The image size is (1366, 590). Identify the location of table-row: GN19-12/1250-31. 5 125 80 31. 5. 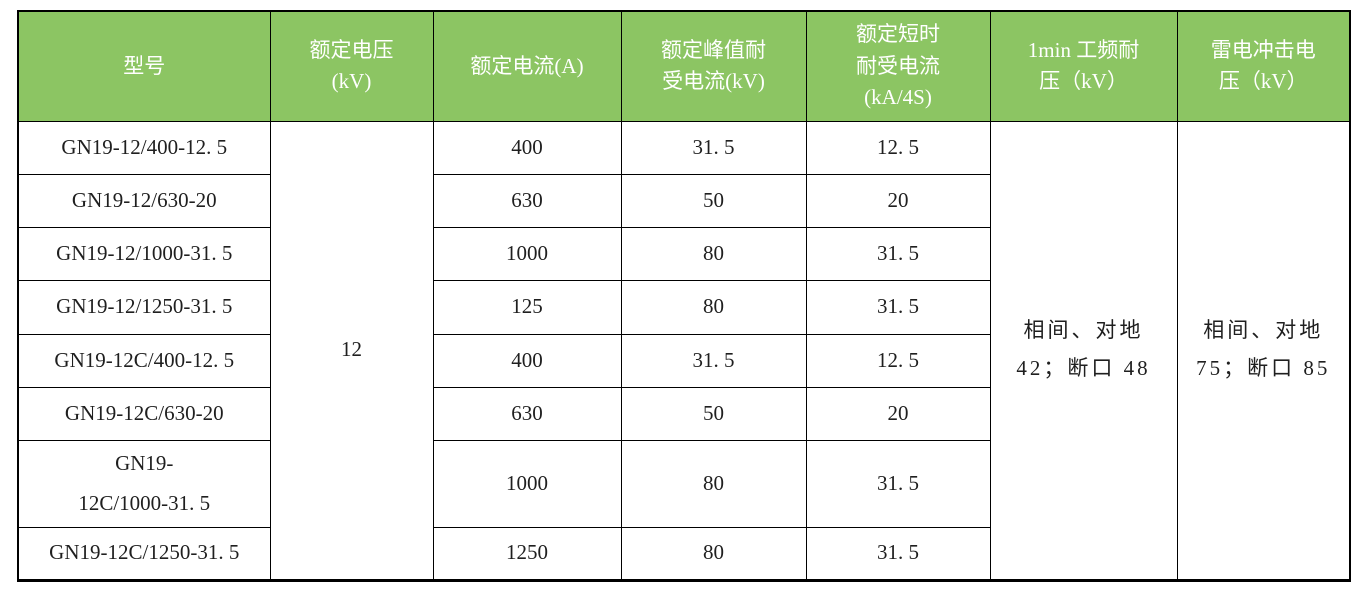
(683, 307).